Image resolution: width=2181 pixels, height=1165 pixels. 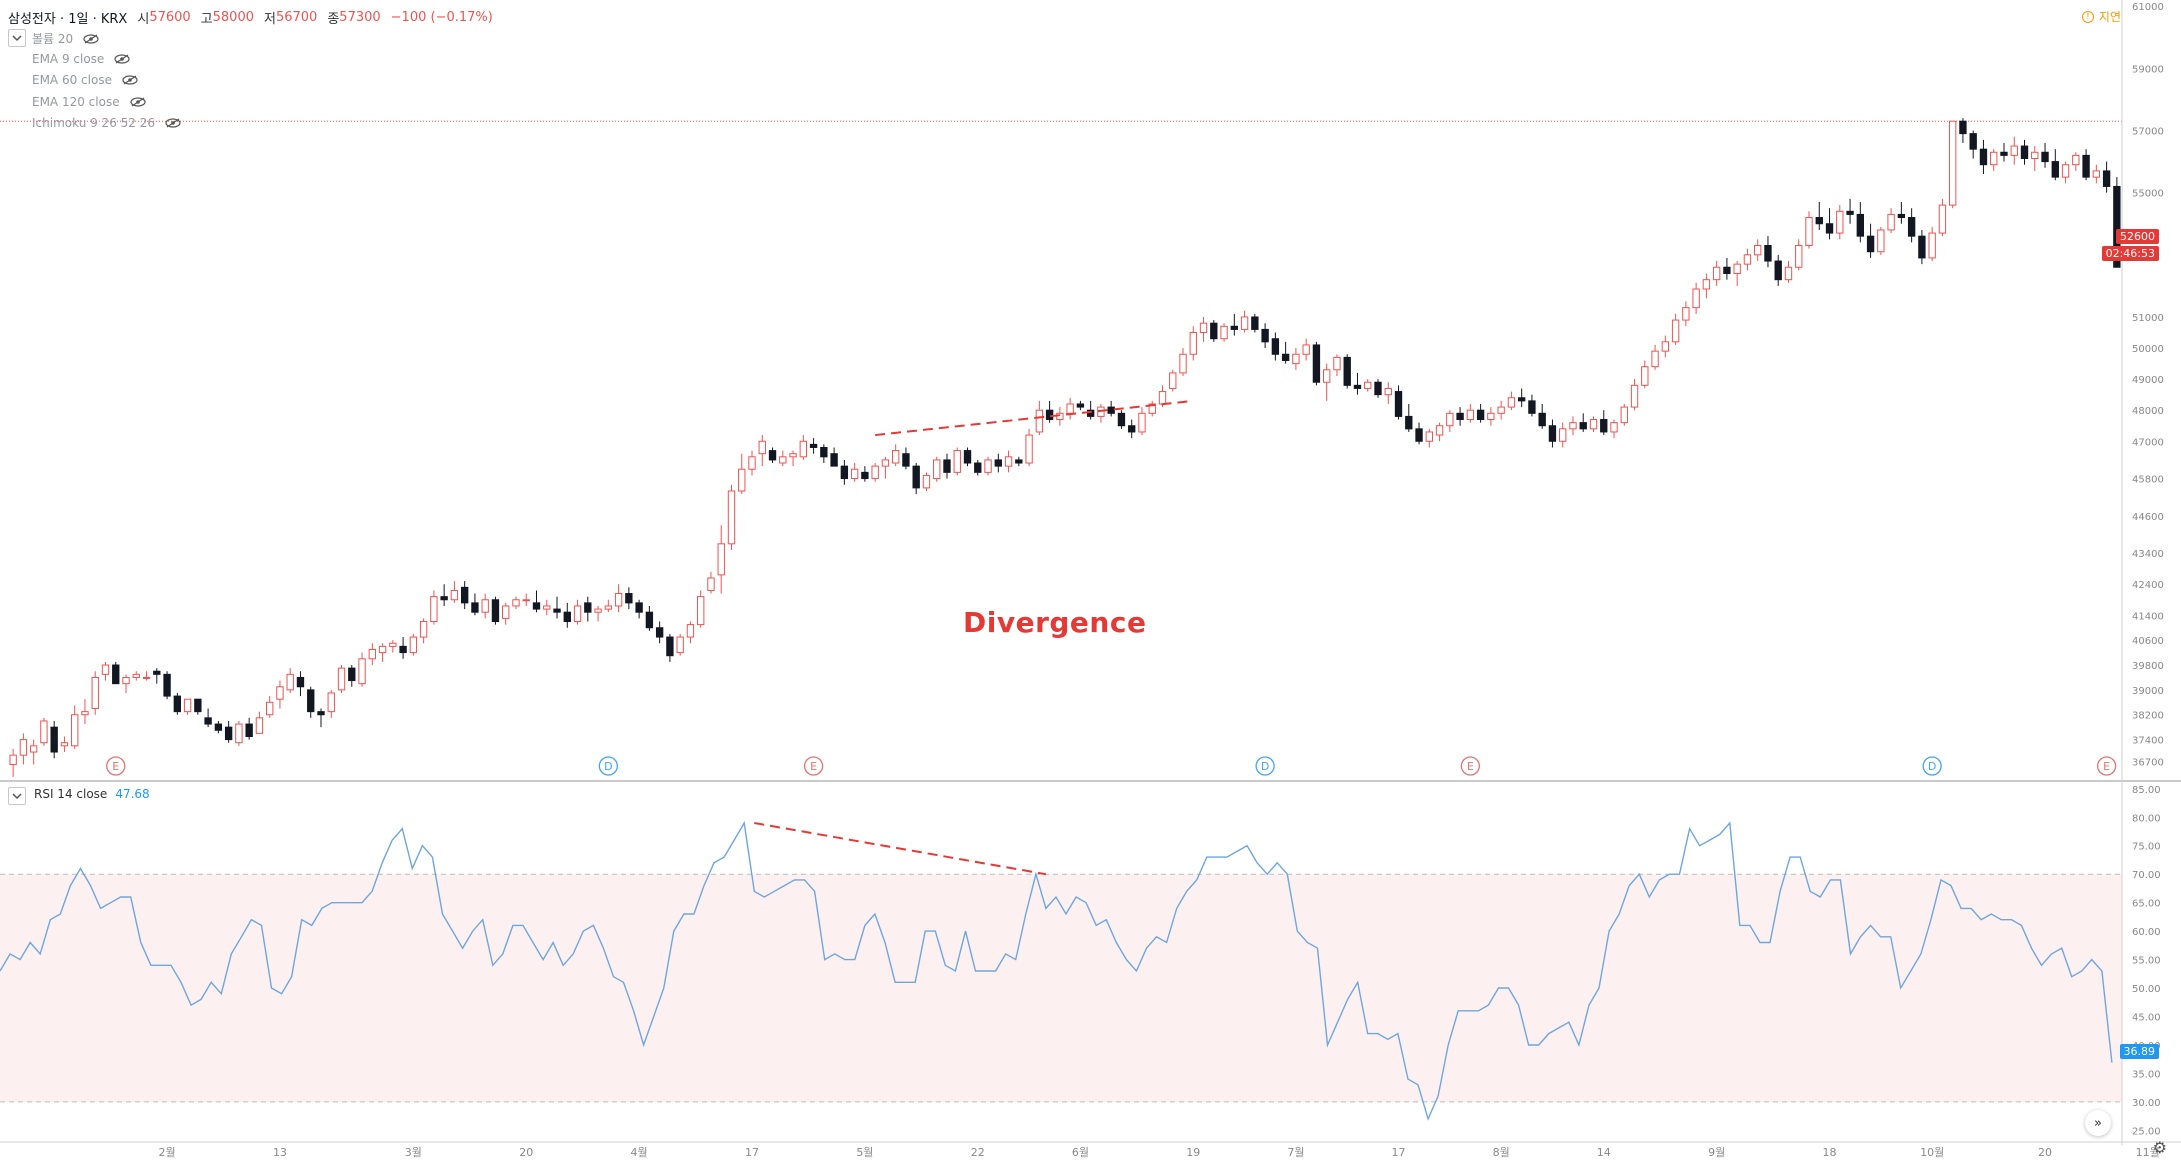 I want to click on rsi-tick-label: 30.00, so click(x=2146, y=1103).